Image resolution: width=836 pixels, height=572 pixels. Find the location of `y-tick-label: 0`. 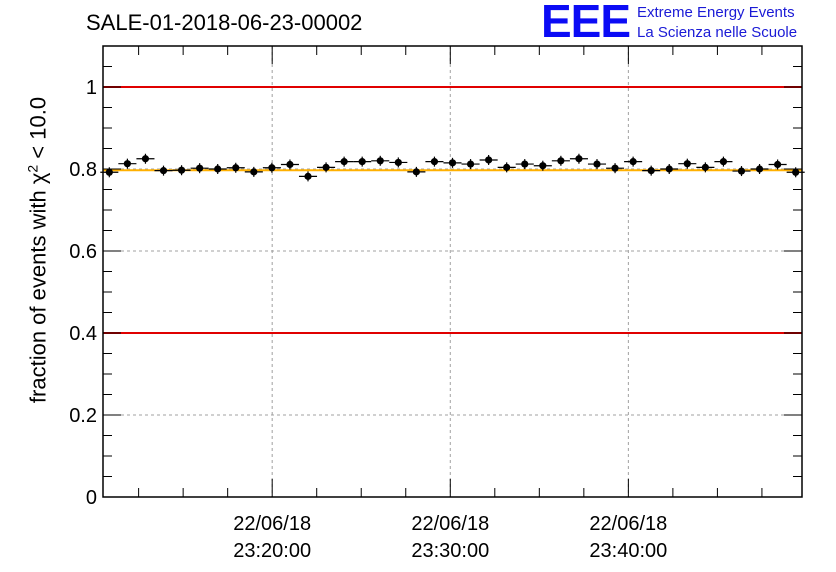

y-tick-label: 0 is located at coordinates (91, 498).